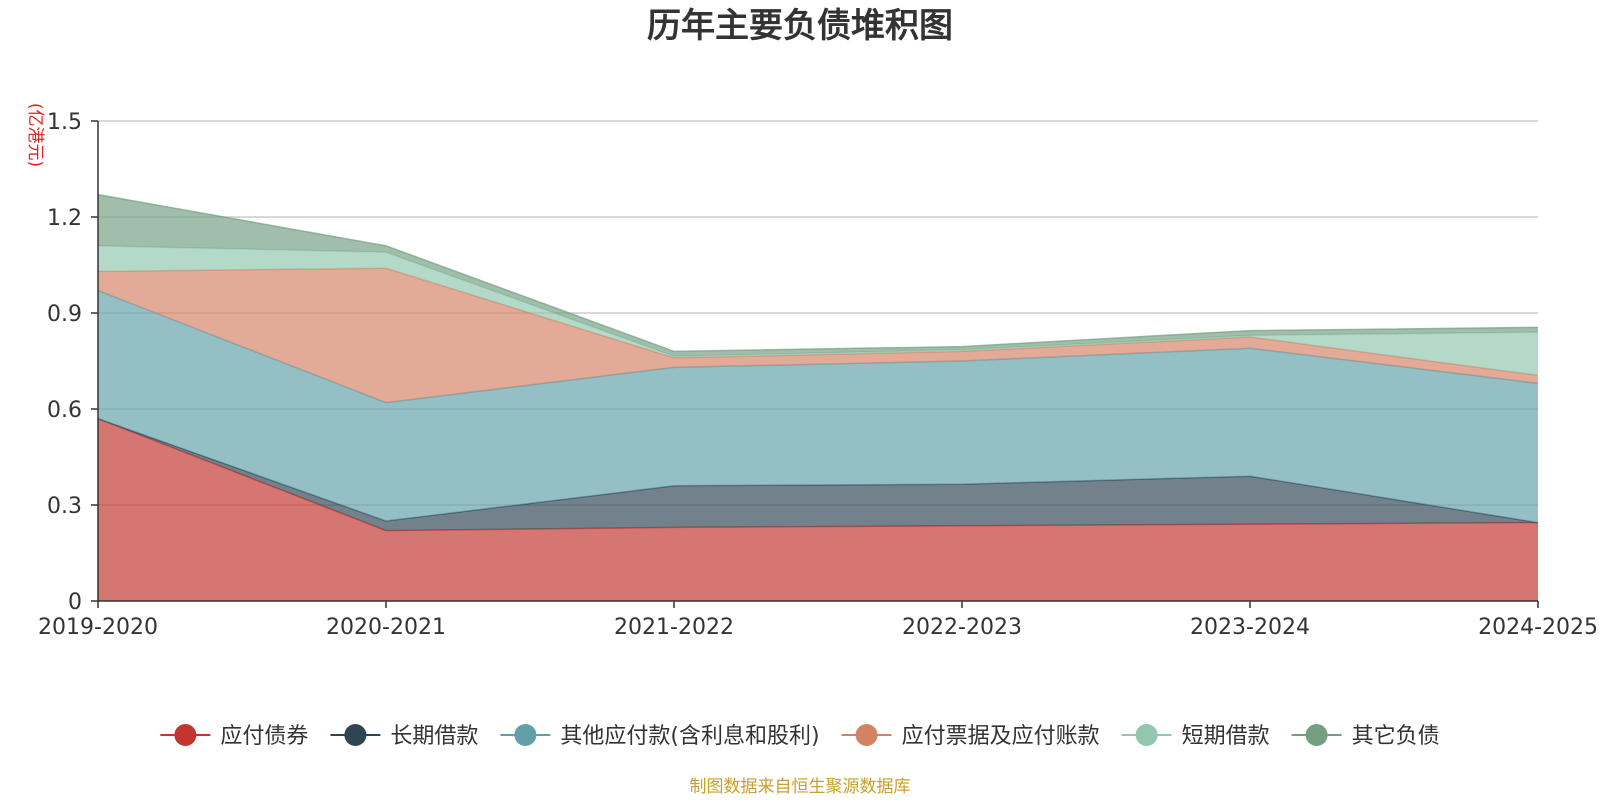 Image resolution: width=1600 pixels, height=800 pixels. What do you see at coordinates (1001, 736) in the screenshot?
I see `legend-label-3: 应付票据及应付账款` at bounding box center [1001, 736].